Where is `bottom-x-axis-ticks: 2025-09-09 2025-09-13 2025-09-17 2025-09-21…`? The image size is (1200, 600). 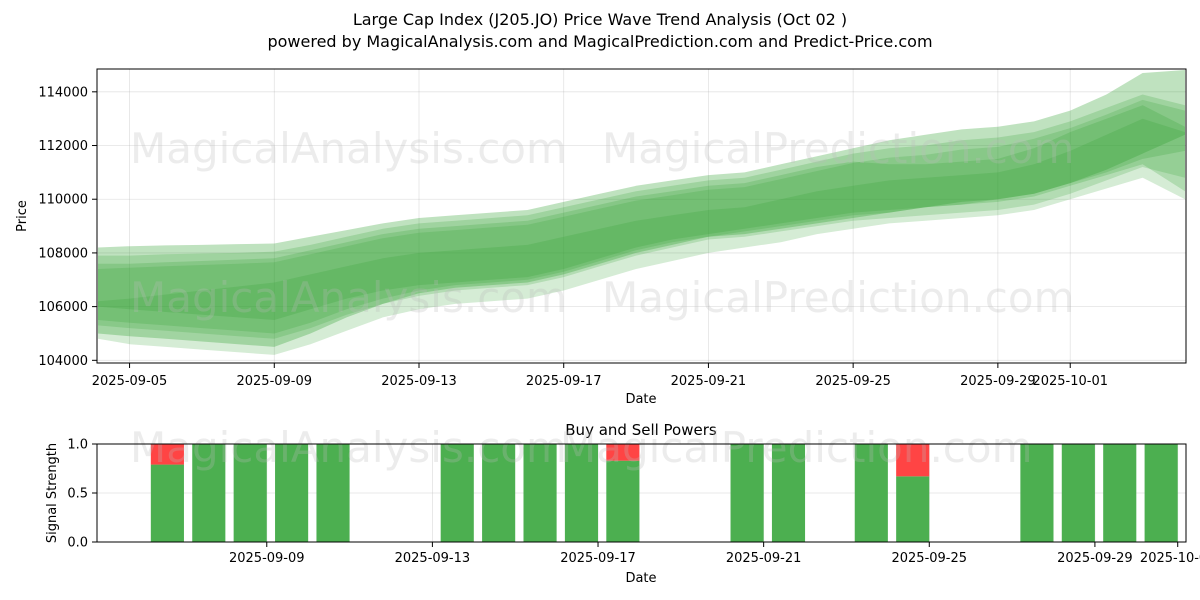 bottom-x-axis-ticks: 2025-09-09 2025-09-13 2025-09-17 2025-09-21… is located at coordinates (714, 554).